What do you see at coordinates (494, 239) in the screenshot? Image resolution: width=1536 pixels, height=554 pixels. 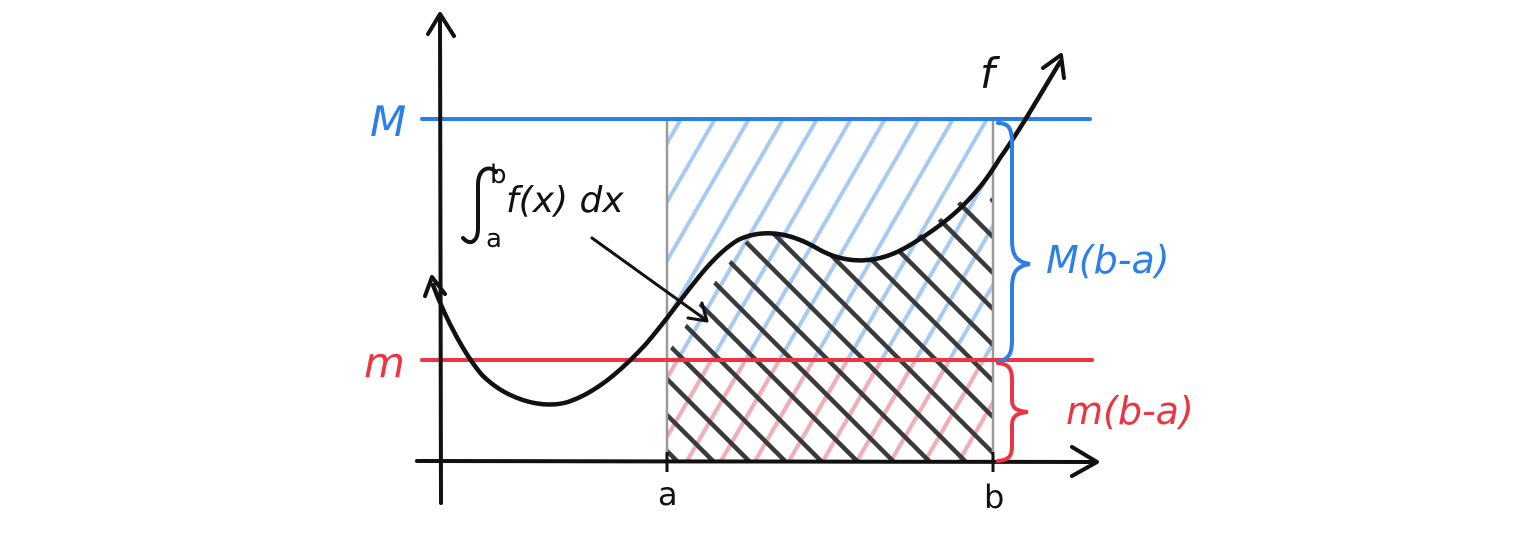 I see `integral-lower-limit: a` at bounding box center [494, 239].